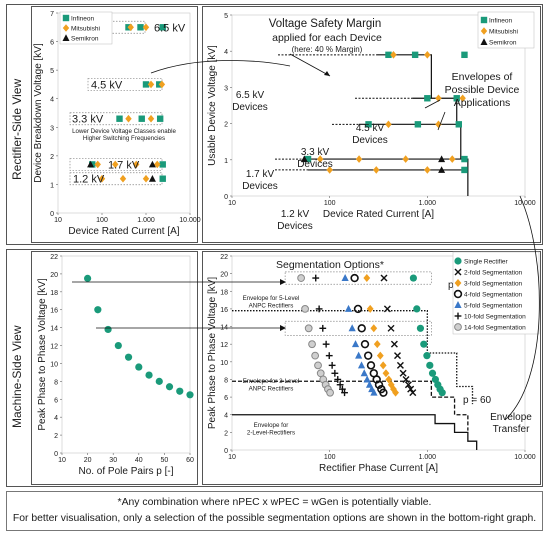  I want to click on c3-point, so click(169, 387).